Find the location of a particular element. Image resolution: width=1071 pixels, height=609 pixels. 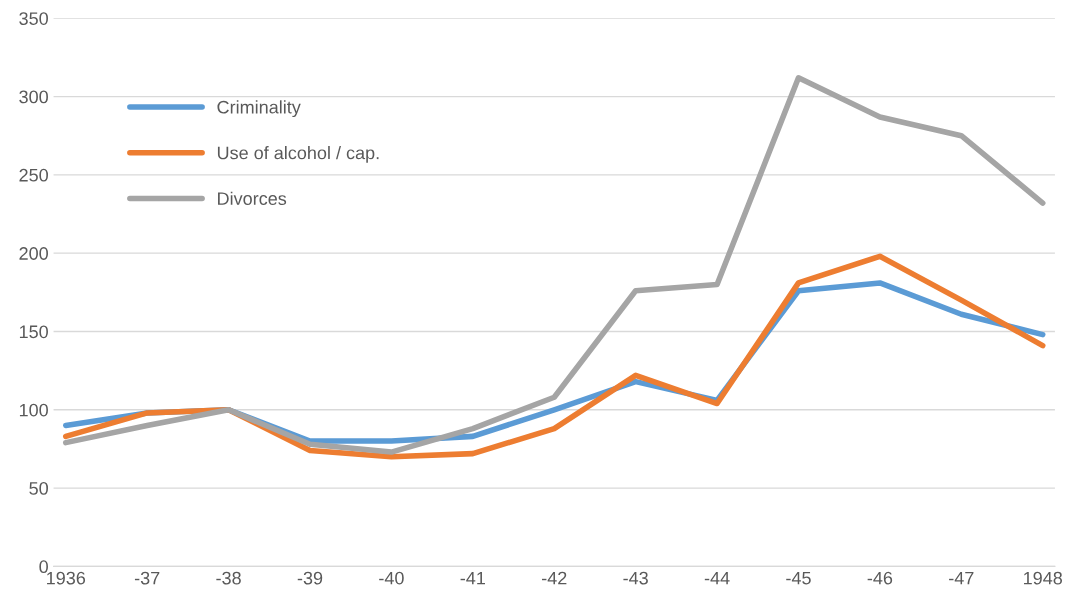

x-tick-label: -45 is located at coordinates (798, 578).